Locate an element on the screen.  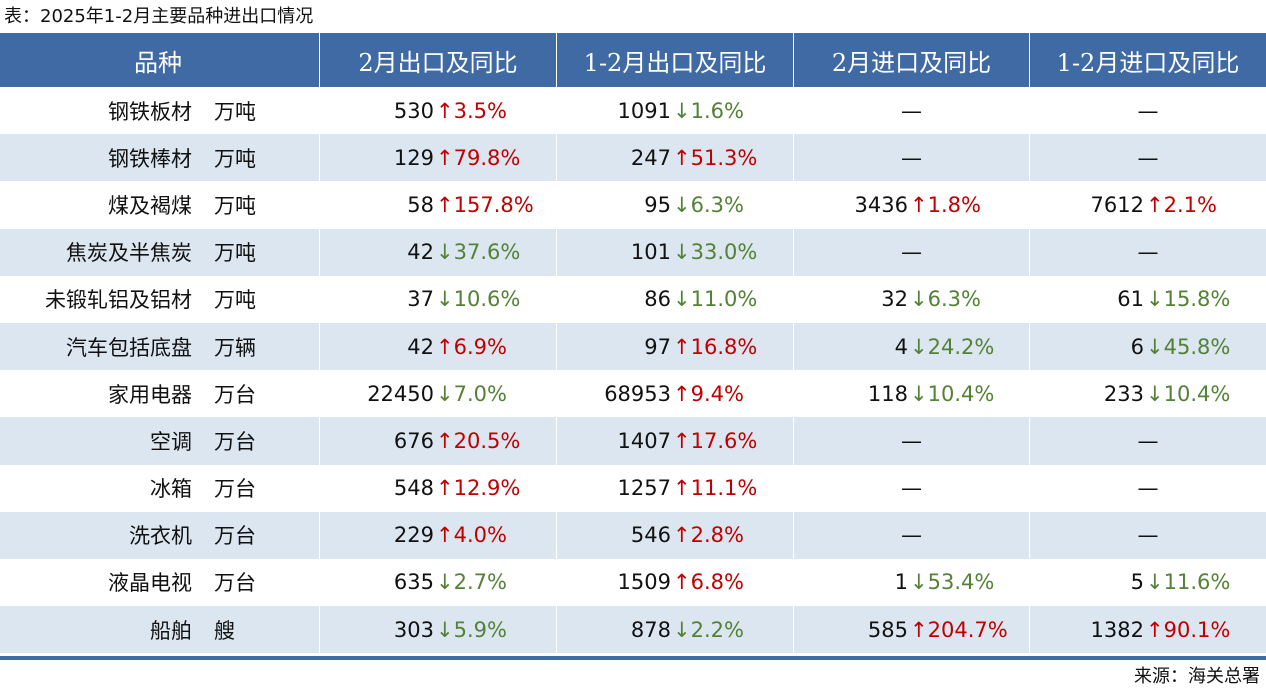
product-name: 洗衣机 is located at coordinates (160, 536).